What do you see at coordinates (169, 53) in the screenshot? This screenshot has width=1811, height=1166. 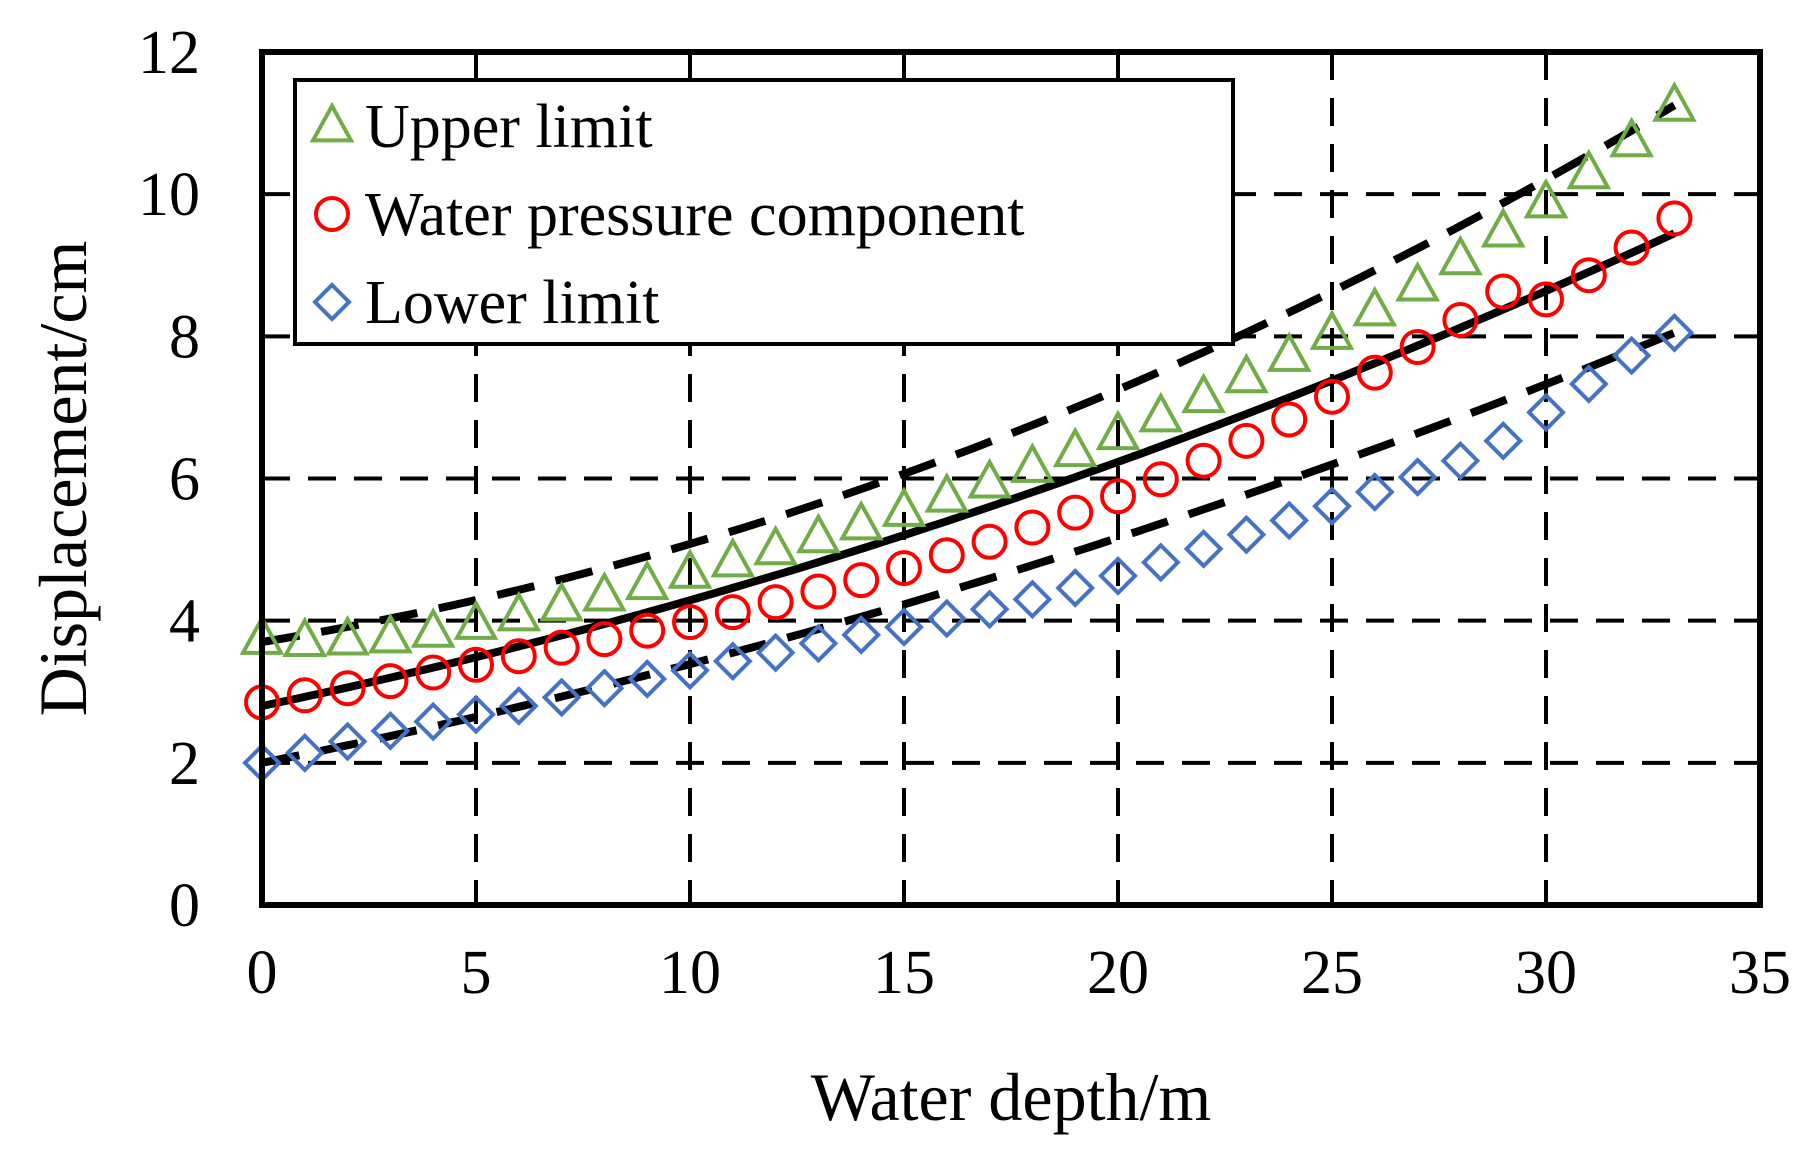 I see `y-tick-label-12: 12` at bounding box center [169, 53].